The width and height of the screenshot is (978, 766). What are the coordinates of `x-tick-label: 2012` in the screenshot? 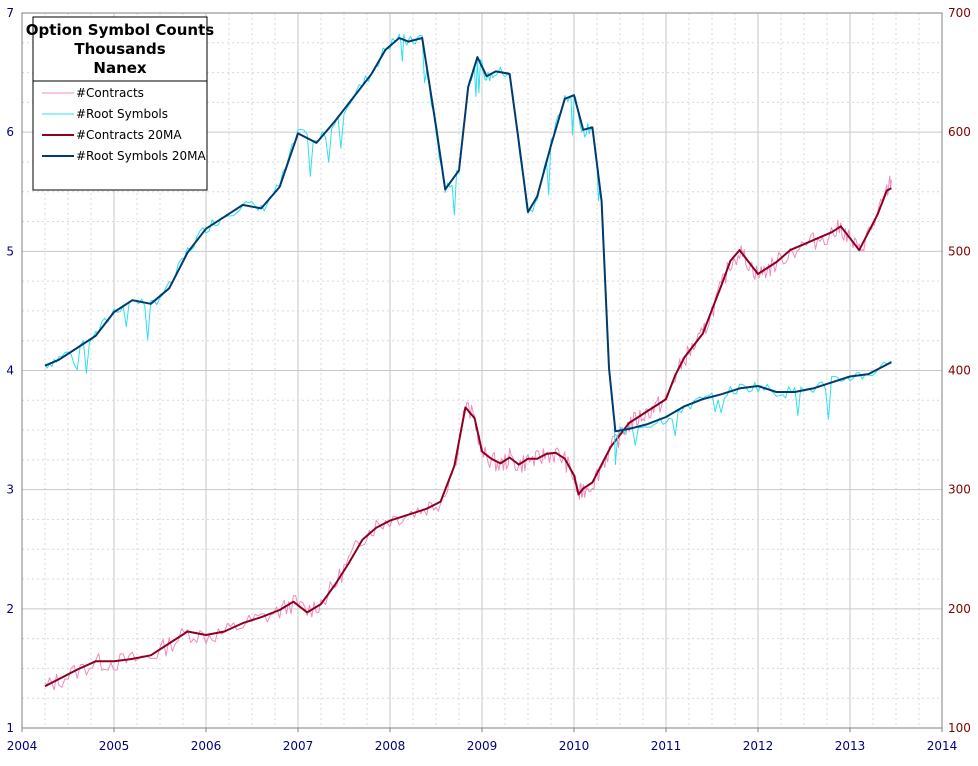 It's located at (758, 746).